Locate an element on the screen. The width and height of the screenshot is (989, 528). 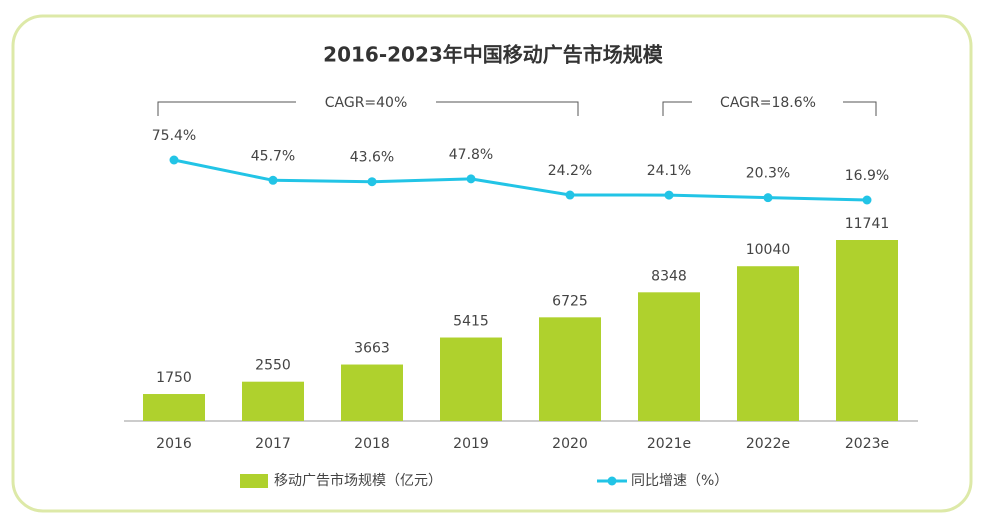
annotation: CAGR=18.6% is located at coordinates (768, 103).